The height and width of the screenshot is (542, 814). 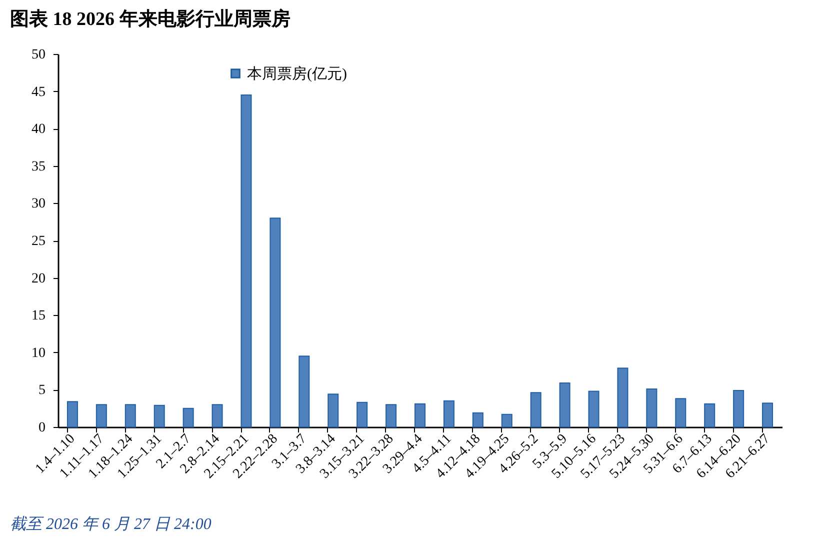 What do you see at coordinates (39, 316) in the screenshot?
I see `y-tick-label: 15` at bounding box center [39, 316].